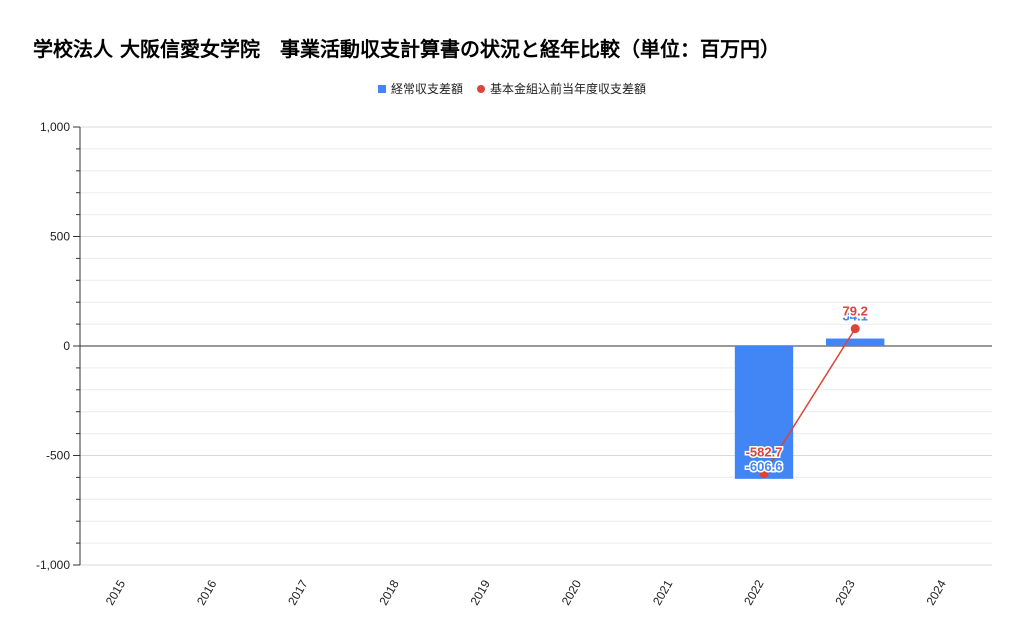 This screenshot has height=633, width=1024. I want to click on y-tick-label: 0, so click(66, 346).